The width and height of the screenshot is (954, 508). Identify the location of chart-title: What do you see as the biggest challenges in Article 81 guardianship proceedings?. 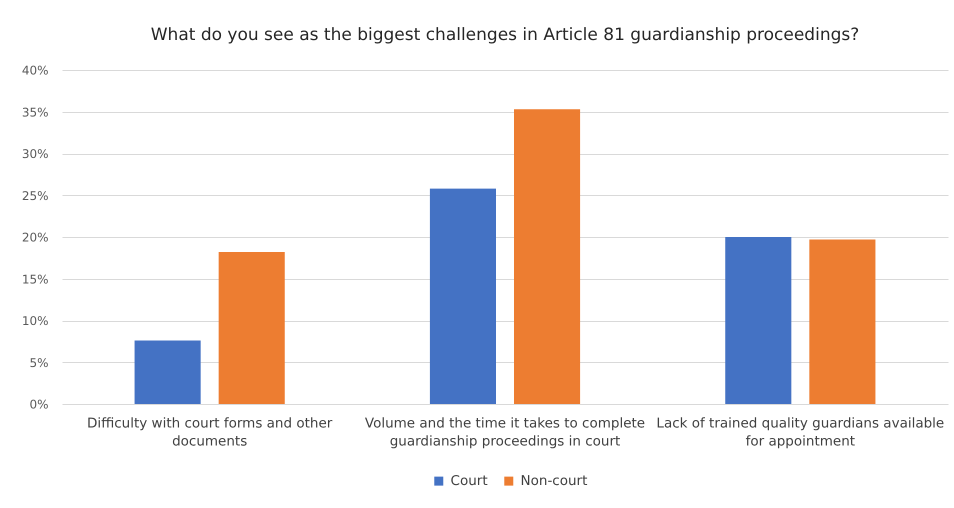
(505, 35).